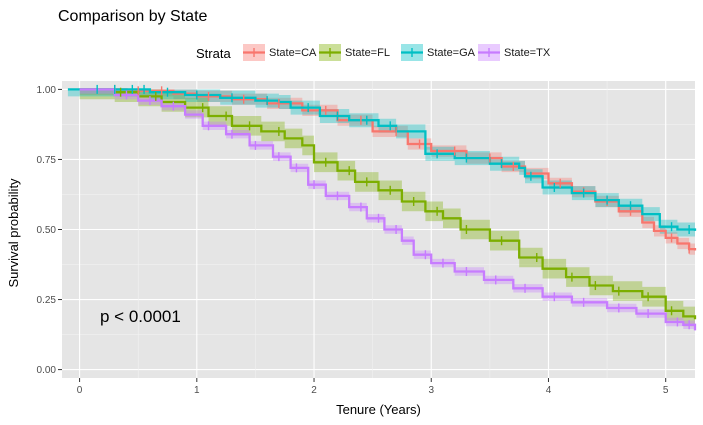  I want to click on y-tick-label: 0.75, so click(47, 160).